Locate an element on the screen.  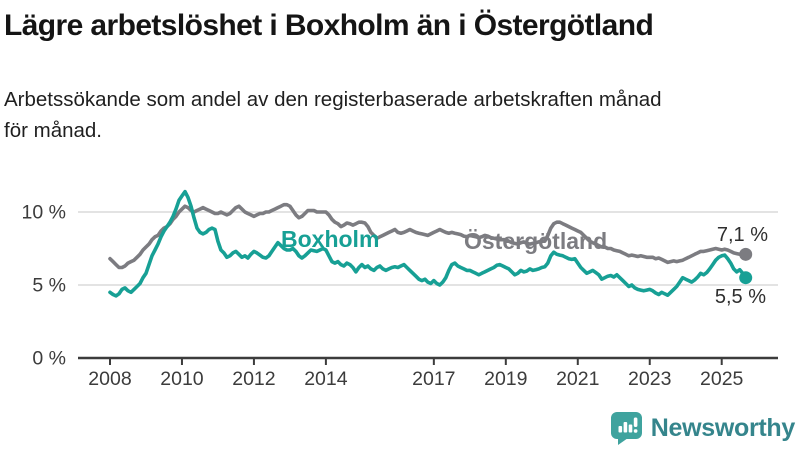
series-label-ostergotland: Östergötland is located at coordinates (535, 241).